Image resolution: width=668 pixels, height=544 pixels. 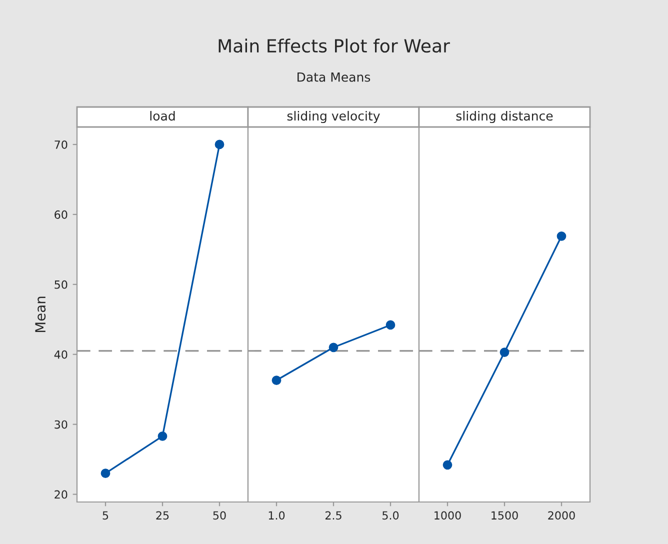 I want to click on x-tick-label: 2.5, so click(x=333, y=515).